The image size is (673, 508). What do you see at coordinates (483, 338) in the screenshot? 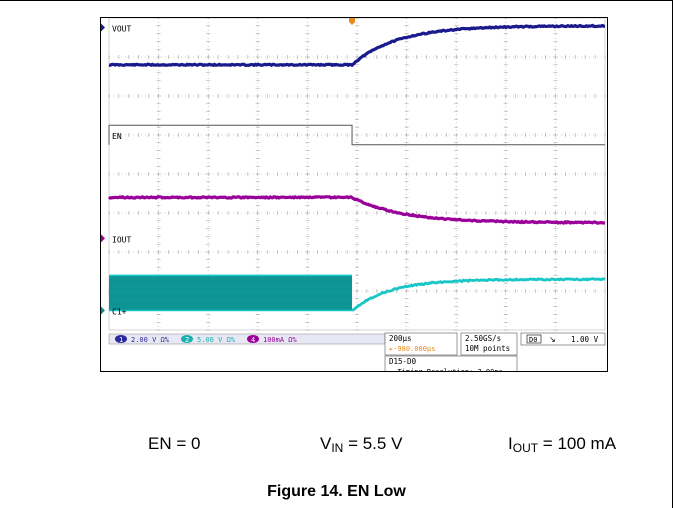
I see `sample-rate: 2.50GS/s` at bounding box center [483, 338].